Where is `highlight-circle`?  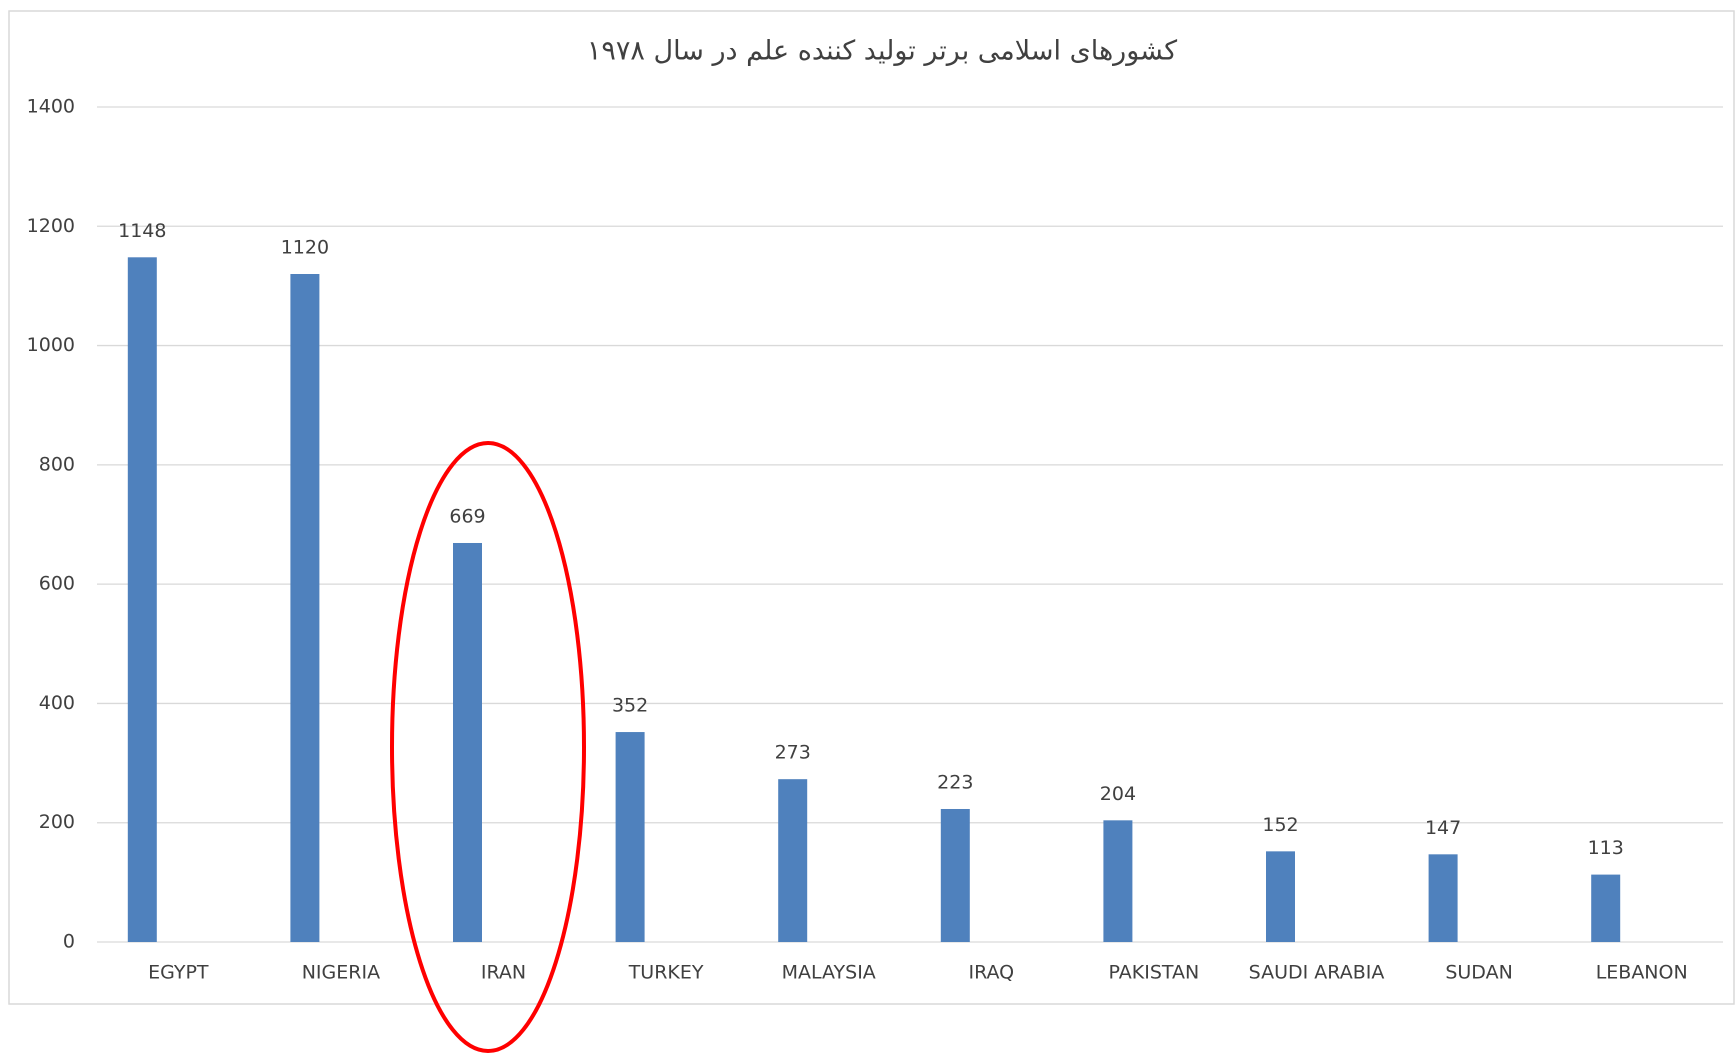 highlight-circle is located at coordinates (488, 747).